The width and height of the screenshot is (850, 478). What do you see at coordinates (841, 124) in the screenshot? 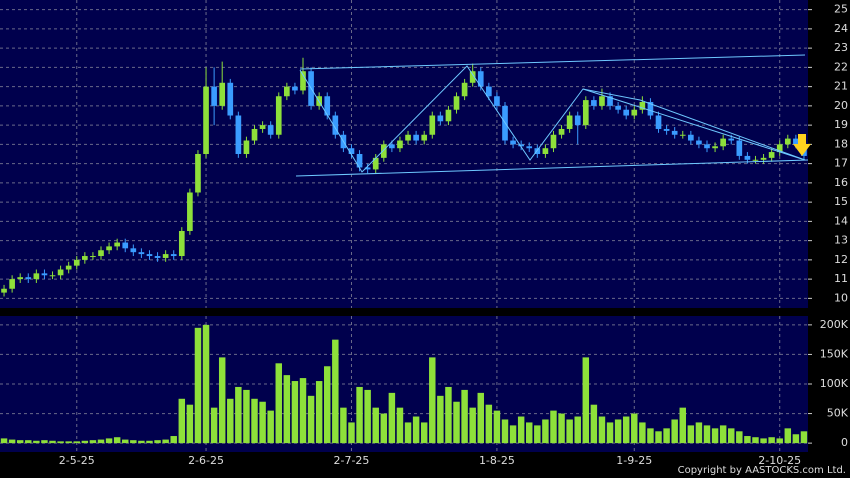
I see `y-tick-label: 19` at bounding box center [841, 124].